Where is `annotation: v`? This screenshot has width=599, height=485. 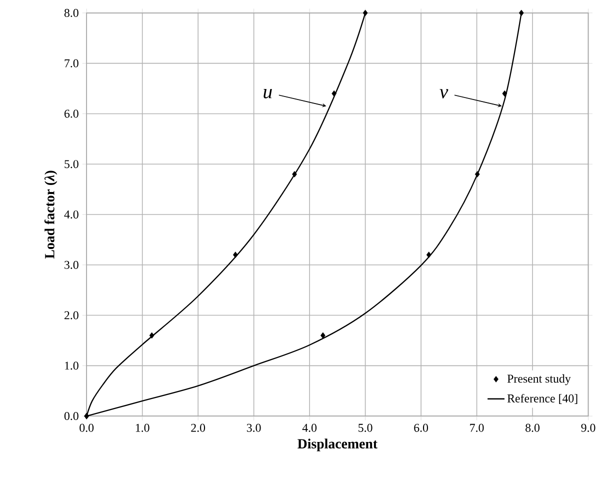 annotation: v is located at coordinates (444, 93).